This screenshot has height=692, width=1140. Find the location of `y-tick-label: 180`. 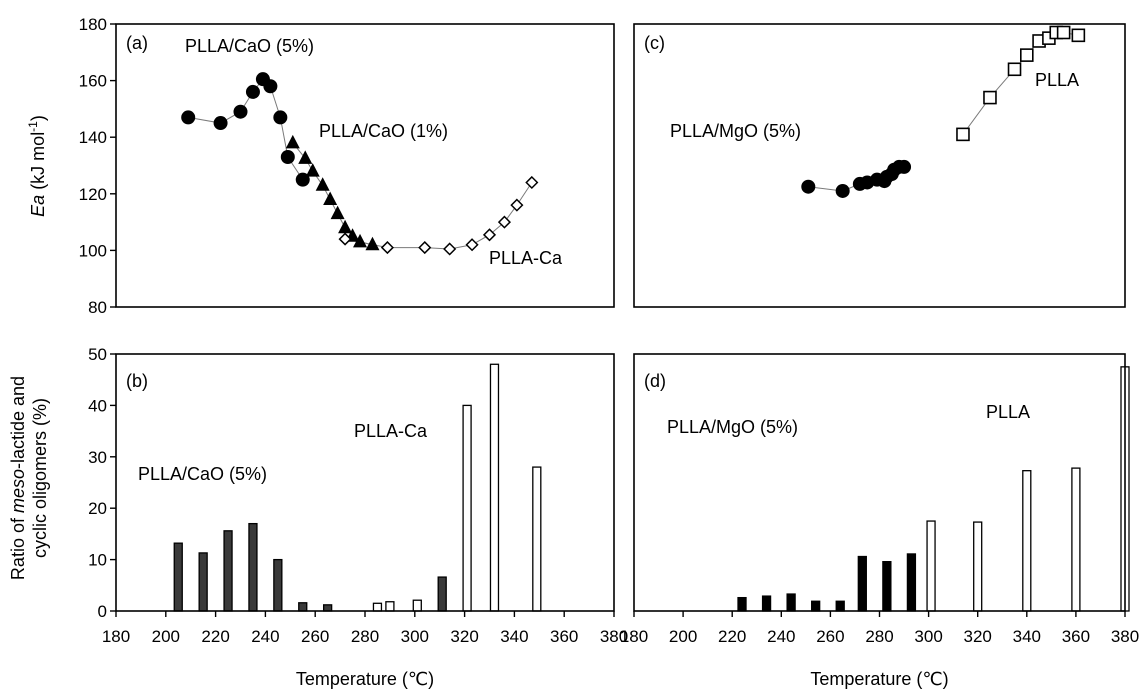

y-tick-label: 180 is located at coordinates (93, 24).